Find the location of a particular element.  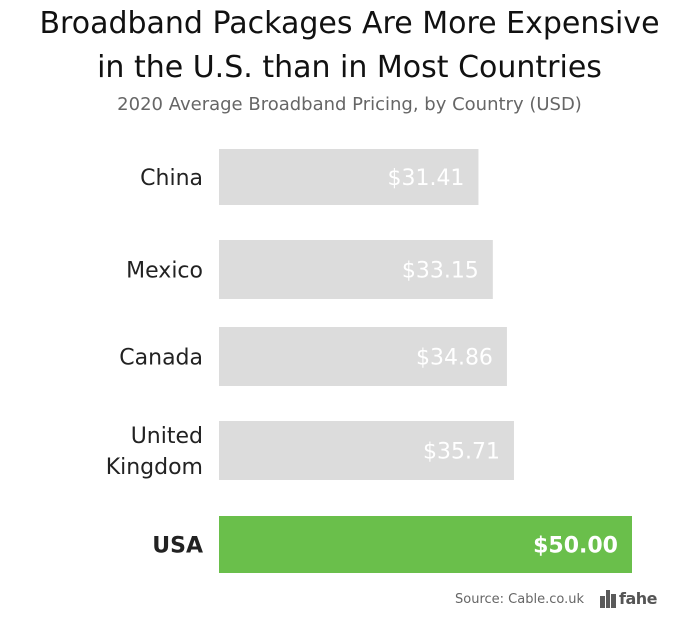

category-label: China is located at coordinates (171, 178).